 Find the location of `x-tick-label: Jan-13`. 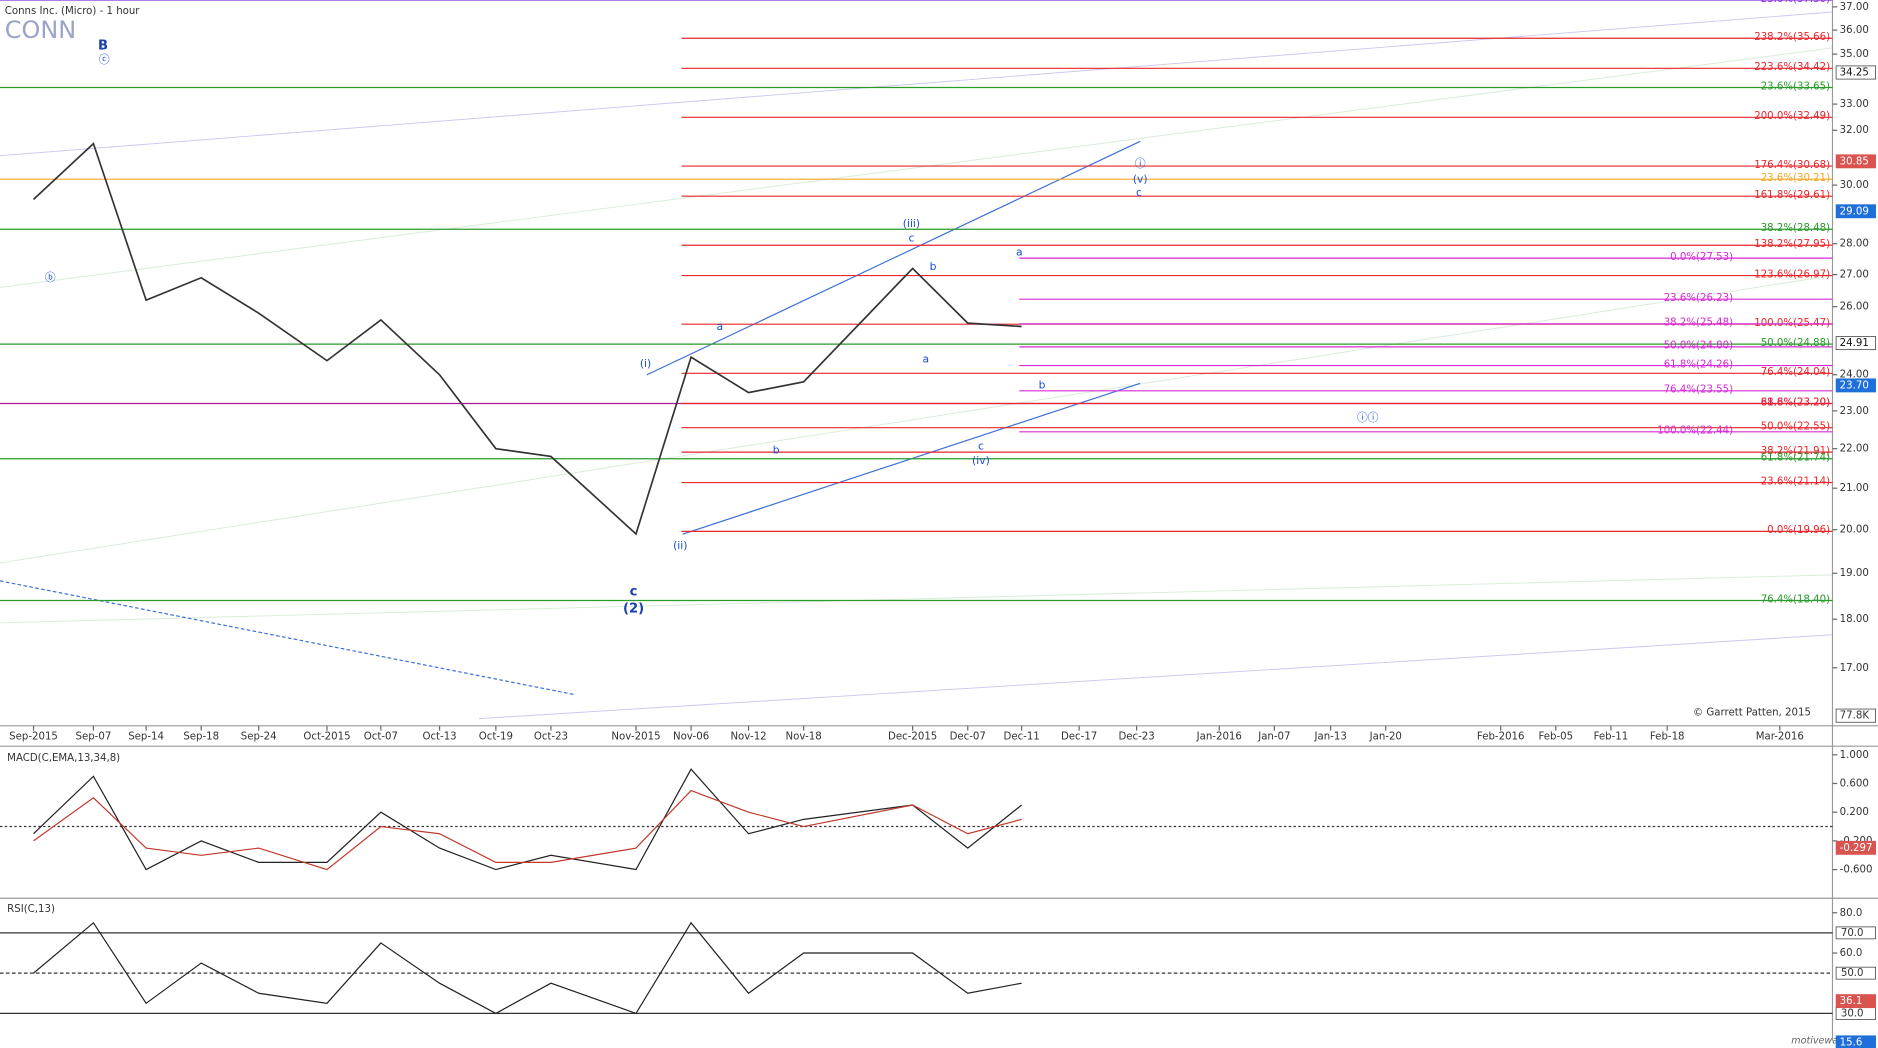

x-tick-label: Jan-13 is located at coordinates (1330, 737).